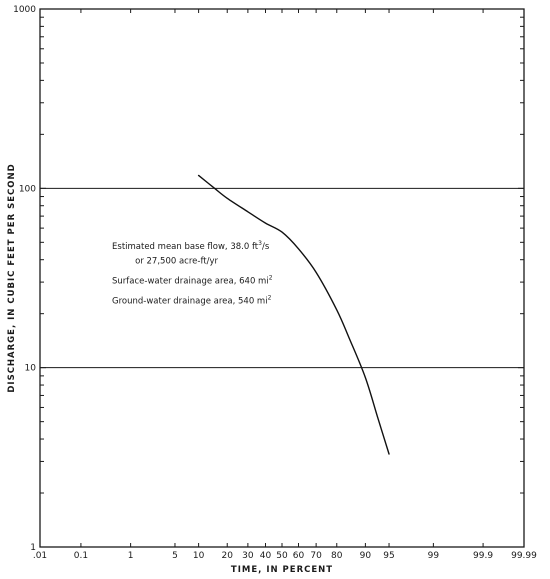 This screenshot has width=550, height=579. I want to click on x-tick-label-30: 30, so click(248, 556).